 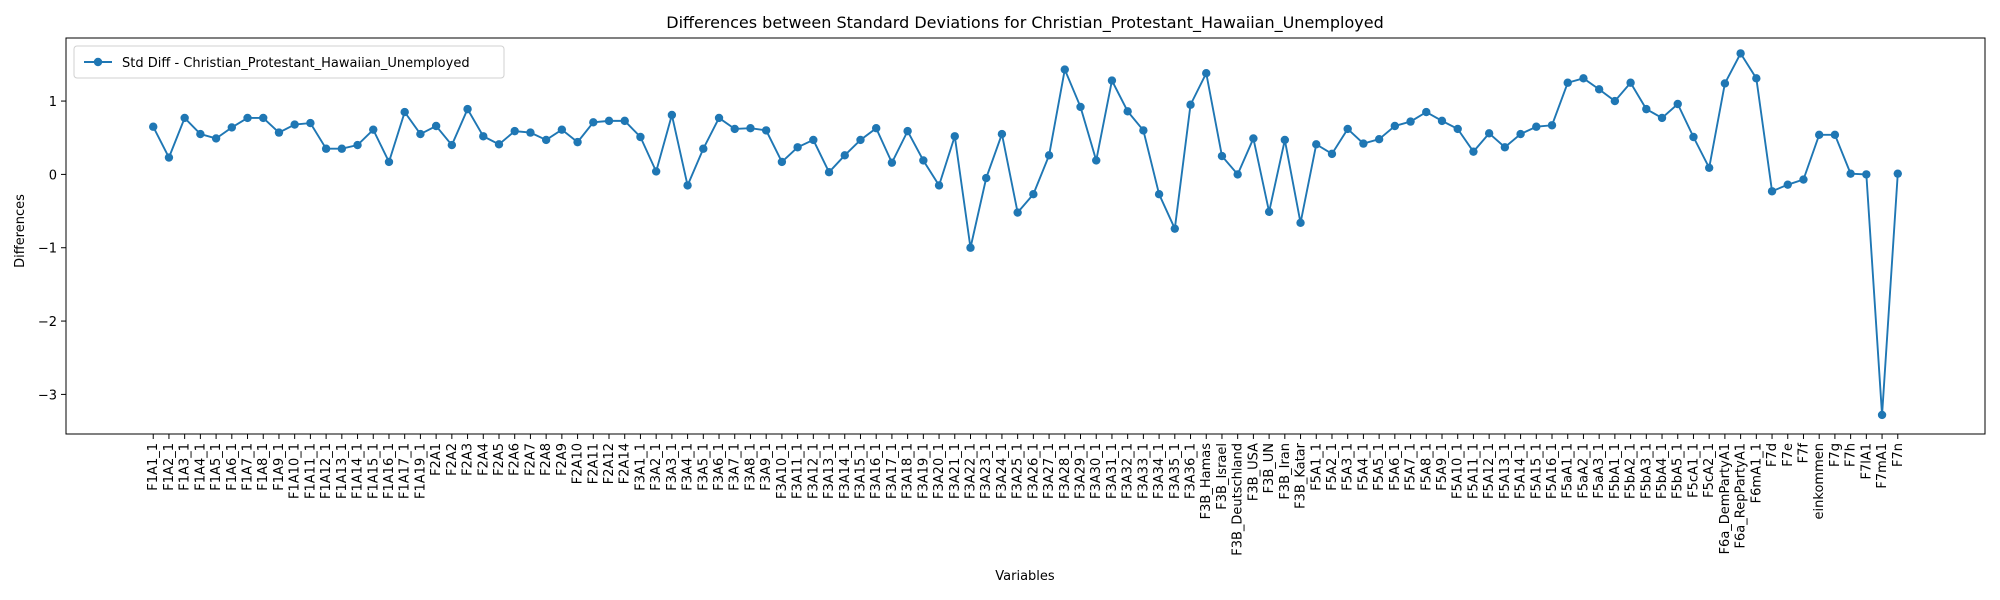 What do you see at coordinates (986, 471) in the screenshot?
I see `x-tick-label: F3A23_1` at bounding box center [986, 471].